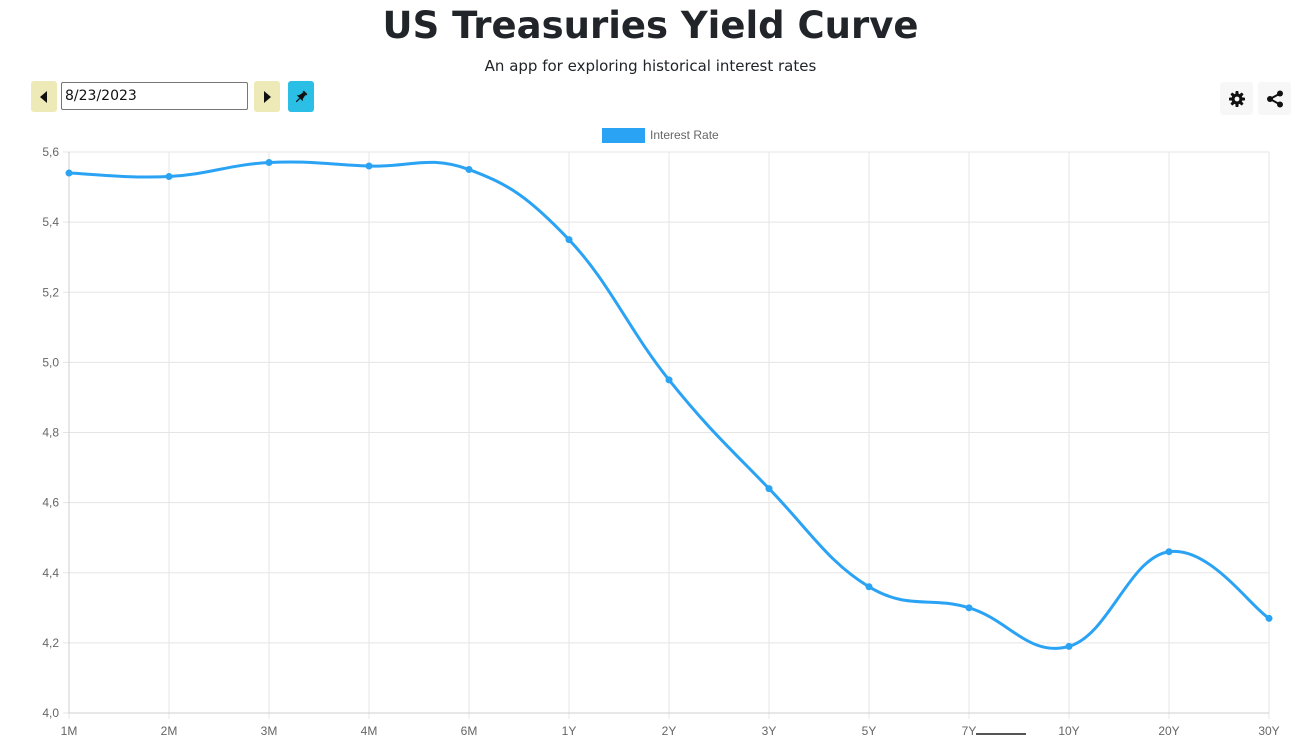  Describe the element at coordinates (50, 643) in the screenshot. I see `y-tick-label: 4,2` at that location.